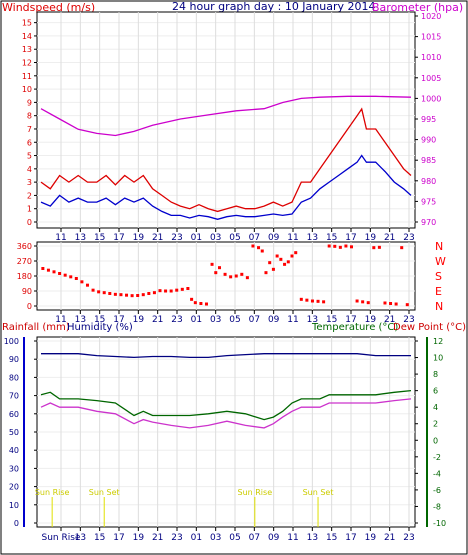 The height and width of the screenshot is (555, 468). Describe the element at coordinates (438, 341) in the screenshot. I see `y-tick-label: 12` at that location.